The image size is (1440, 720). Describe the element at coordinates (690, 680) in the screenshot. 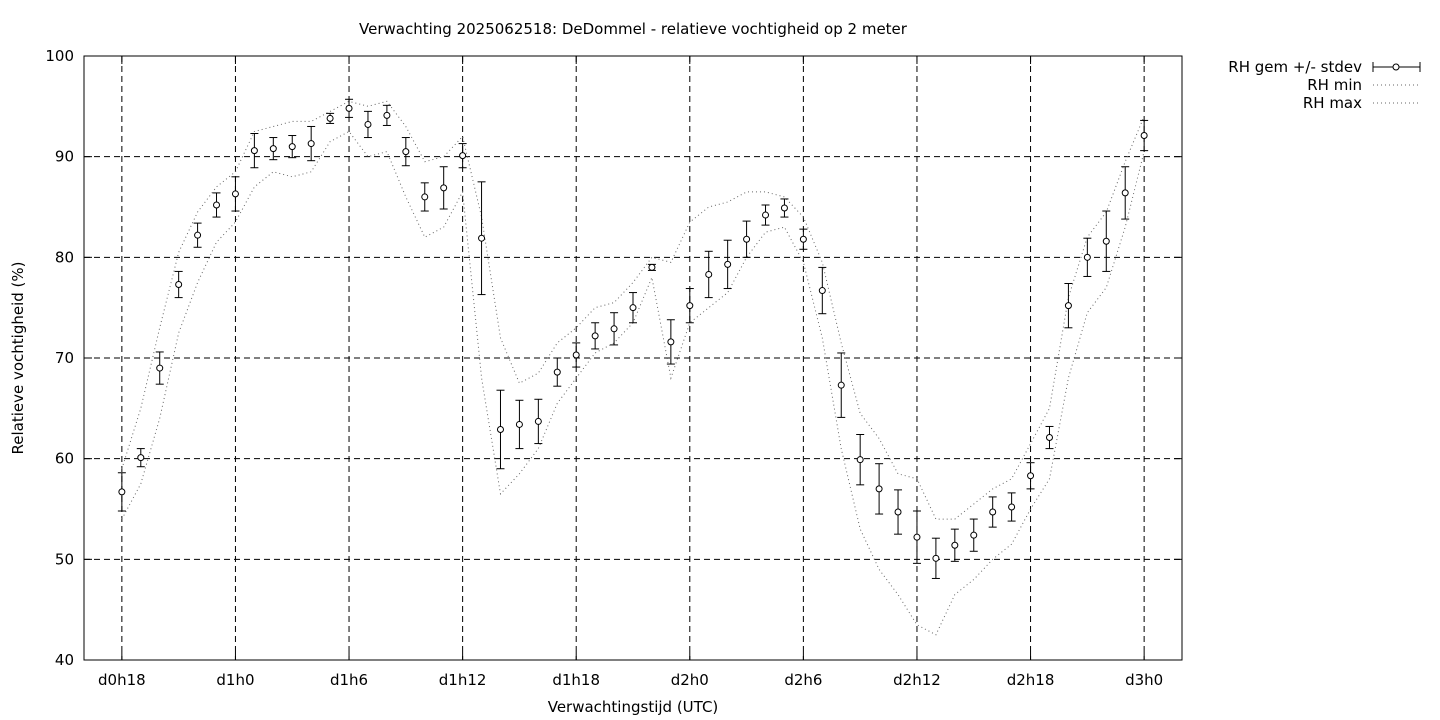

I see `x-tick-label: d2h0` at that location.